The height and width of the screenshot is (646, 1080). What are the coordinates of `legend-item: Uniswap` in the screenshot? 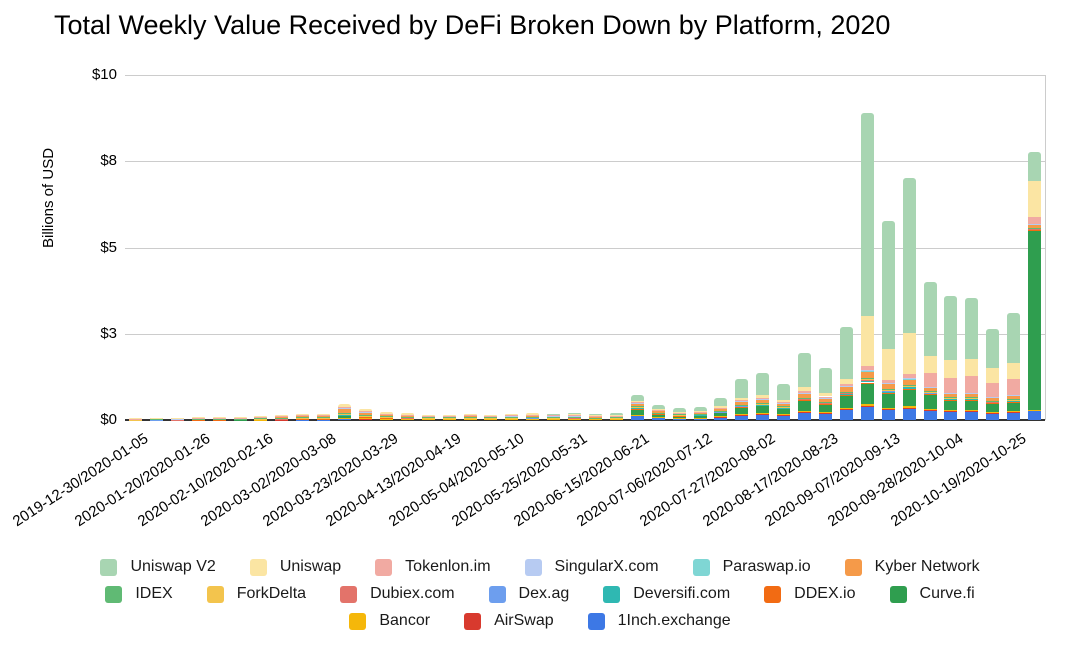 It's located at (295, 567).